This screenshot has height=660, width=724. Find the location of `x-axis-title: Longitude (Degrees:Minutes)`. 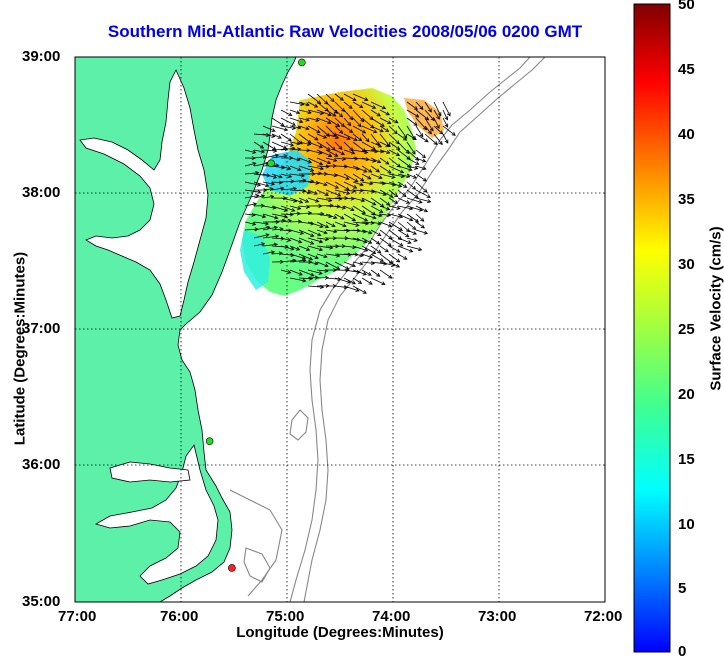

x-axis-title: Longitude (Degrees:Minutes) is located at coordinates (340, 632).